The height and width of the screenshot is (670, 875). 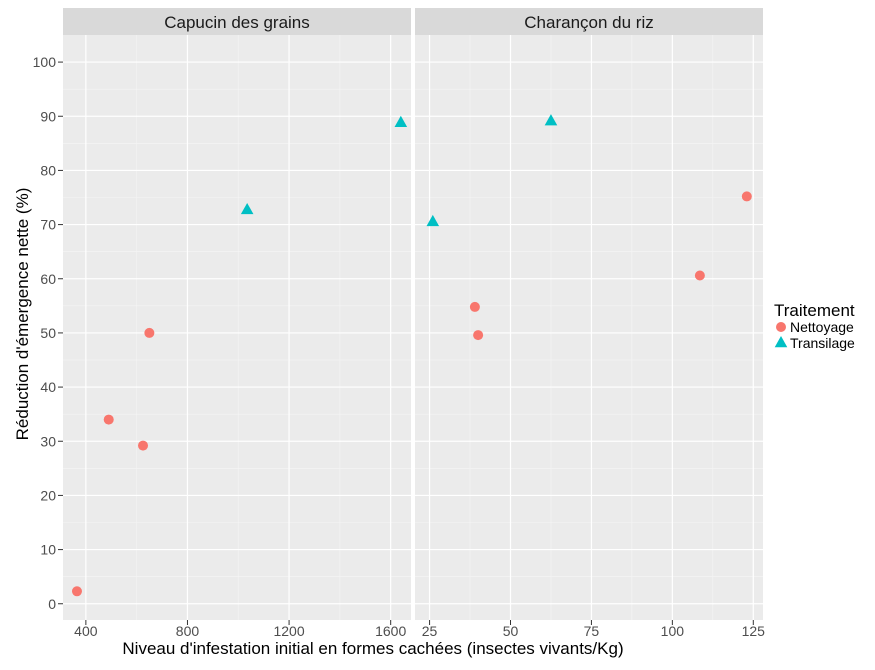 What do you see at coordinates (48, 441) in the screenshot?
I see `y-tick-label: 30` at bounding box center [48, 441].